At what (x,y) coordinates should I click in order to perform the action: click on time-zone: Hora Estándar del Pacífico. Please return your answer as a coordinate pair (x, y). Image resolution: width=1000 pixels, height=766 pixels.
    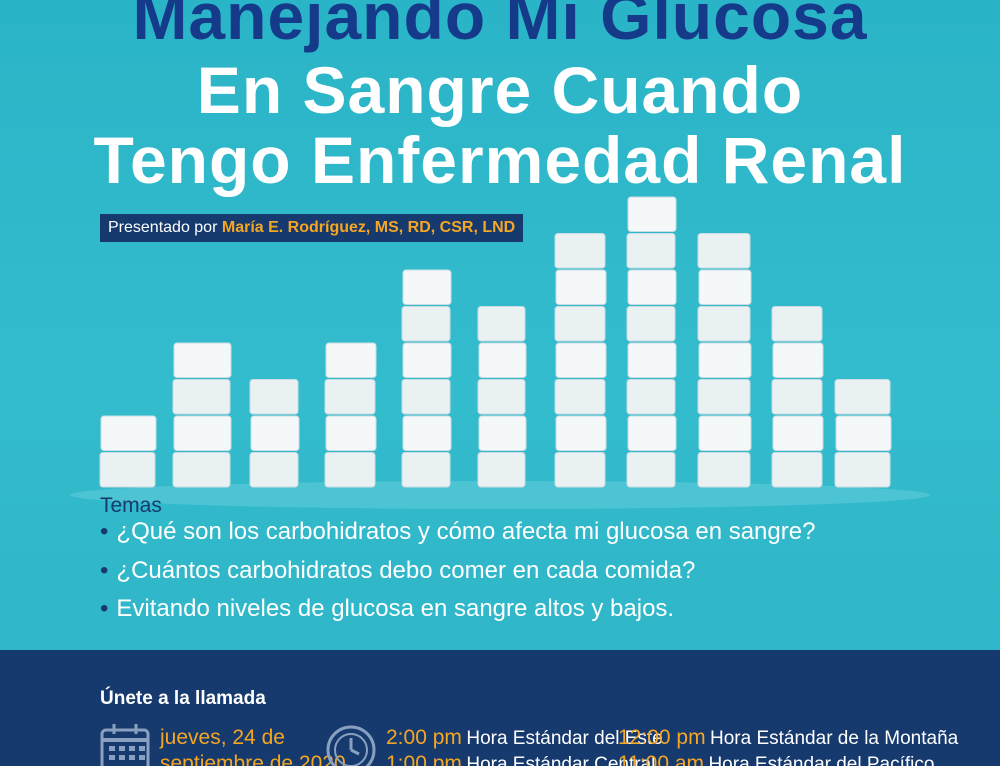
    Looking at the image, I should click on (821, 760).